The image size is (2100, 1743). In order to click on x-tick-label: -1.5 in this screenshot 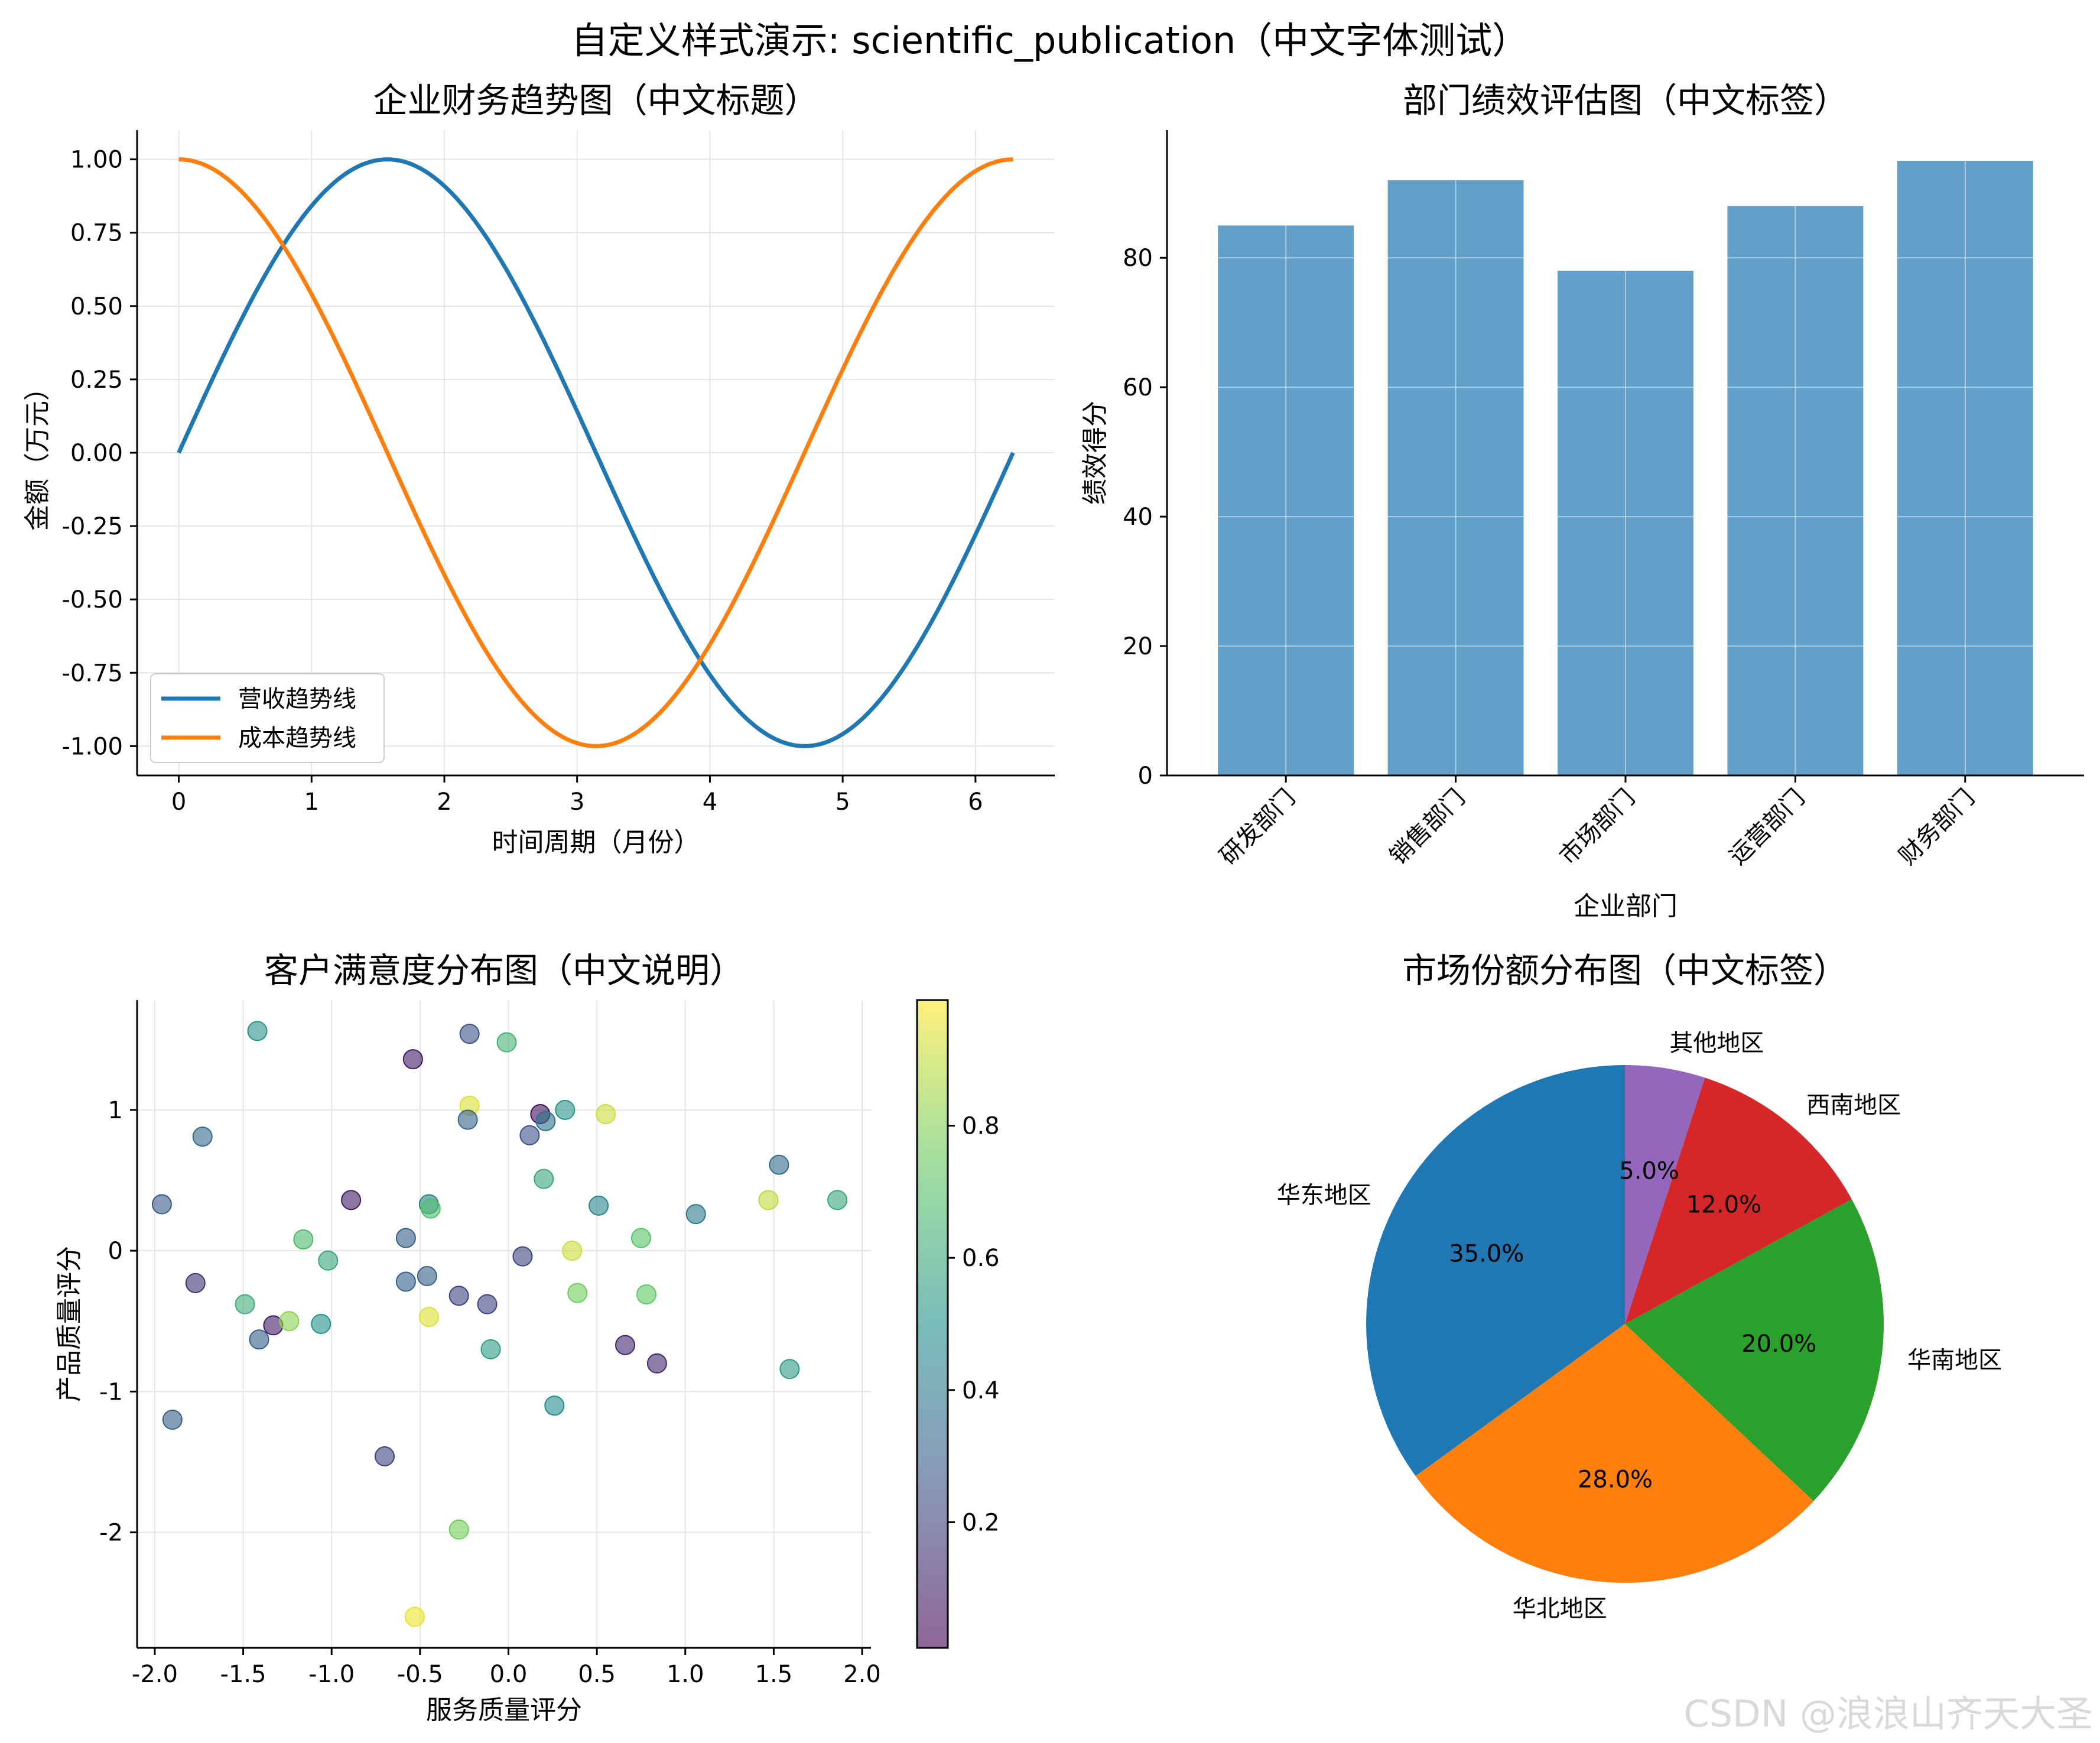, I will do `click(243, 1674)`.